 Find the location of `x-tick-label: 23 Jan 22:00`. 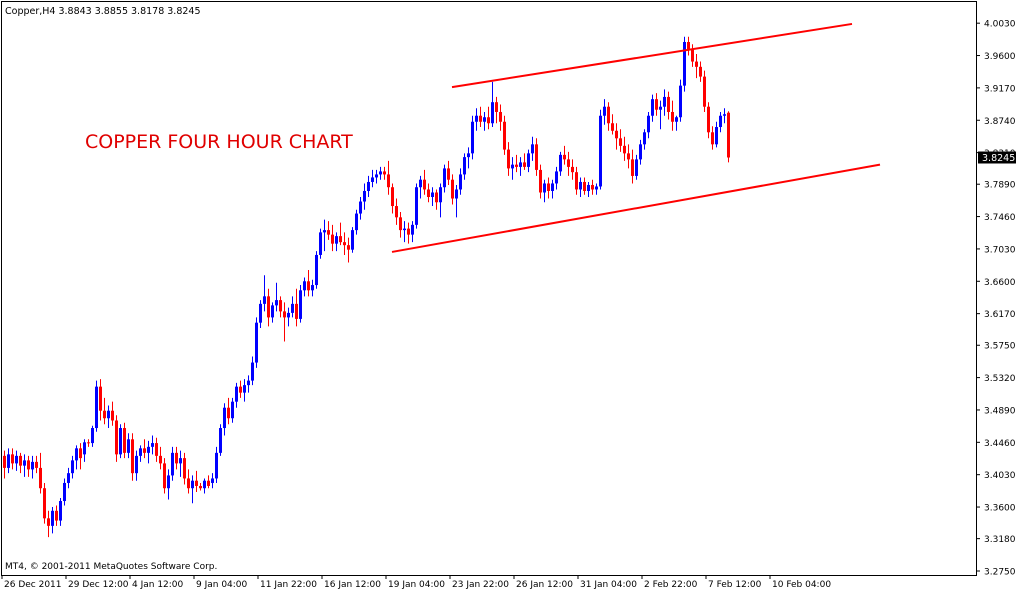

x-tick-label: 23 Jan 22:00 is located at coordinates (480, 585).